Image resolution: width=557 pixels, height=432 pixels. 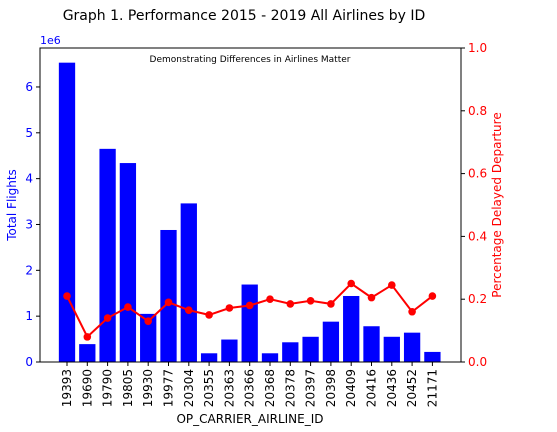 I want to click on left-tick-label: 1, so click(x=29, y=316).